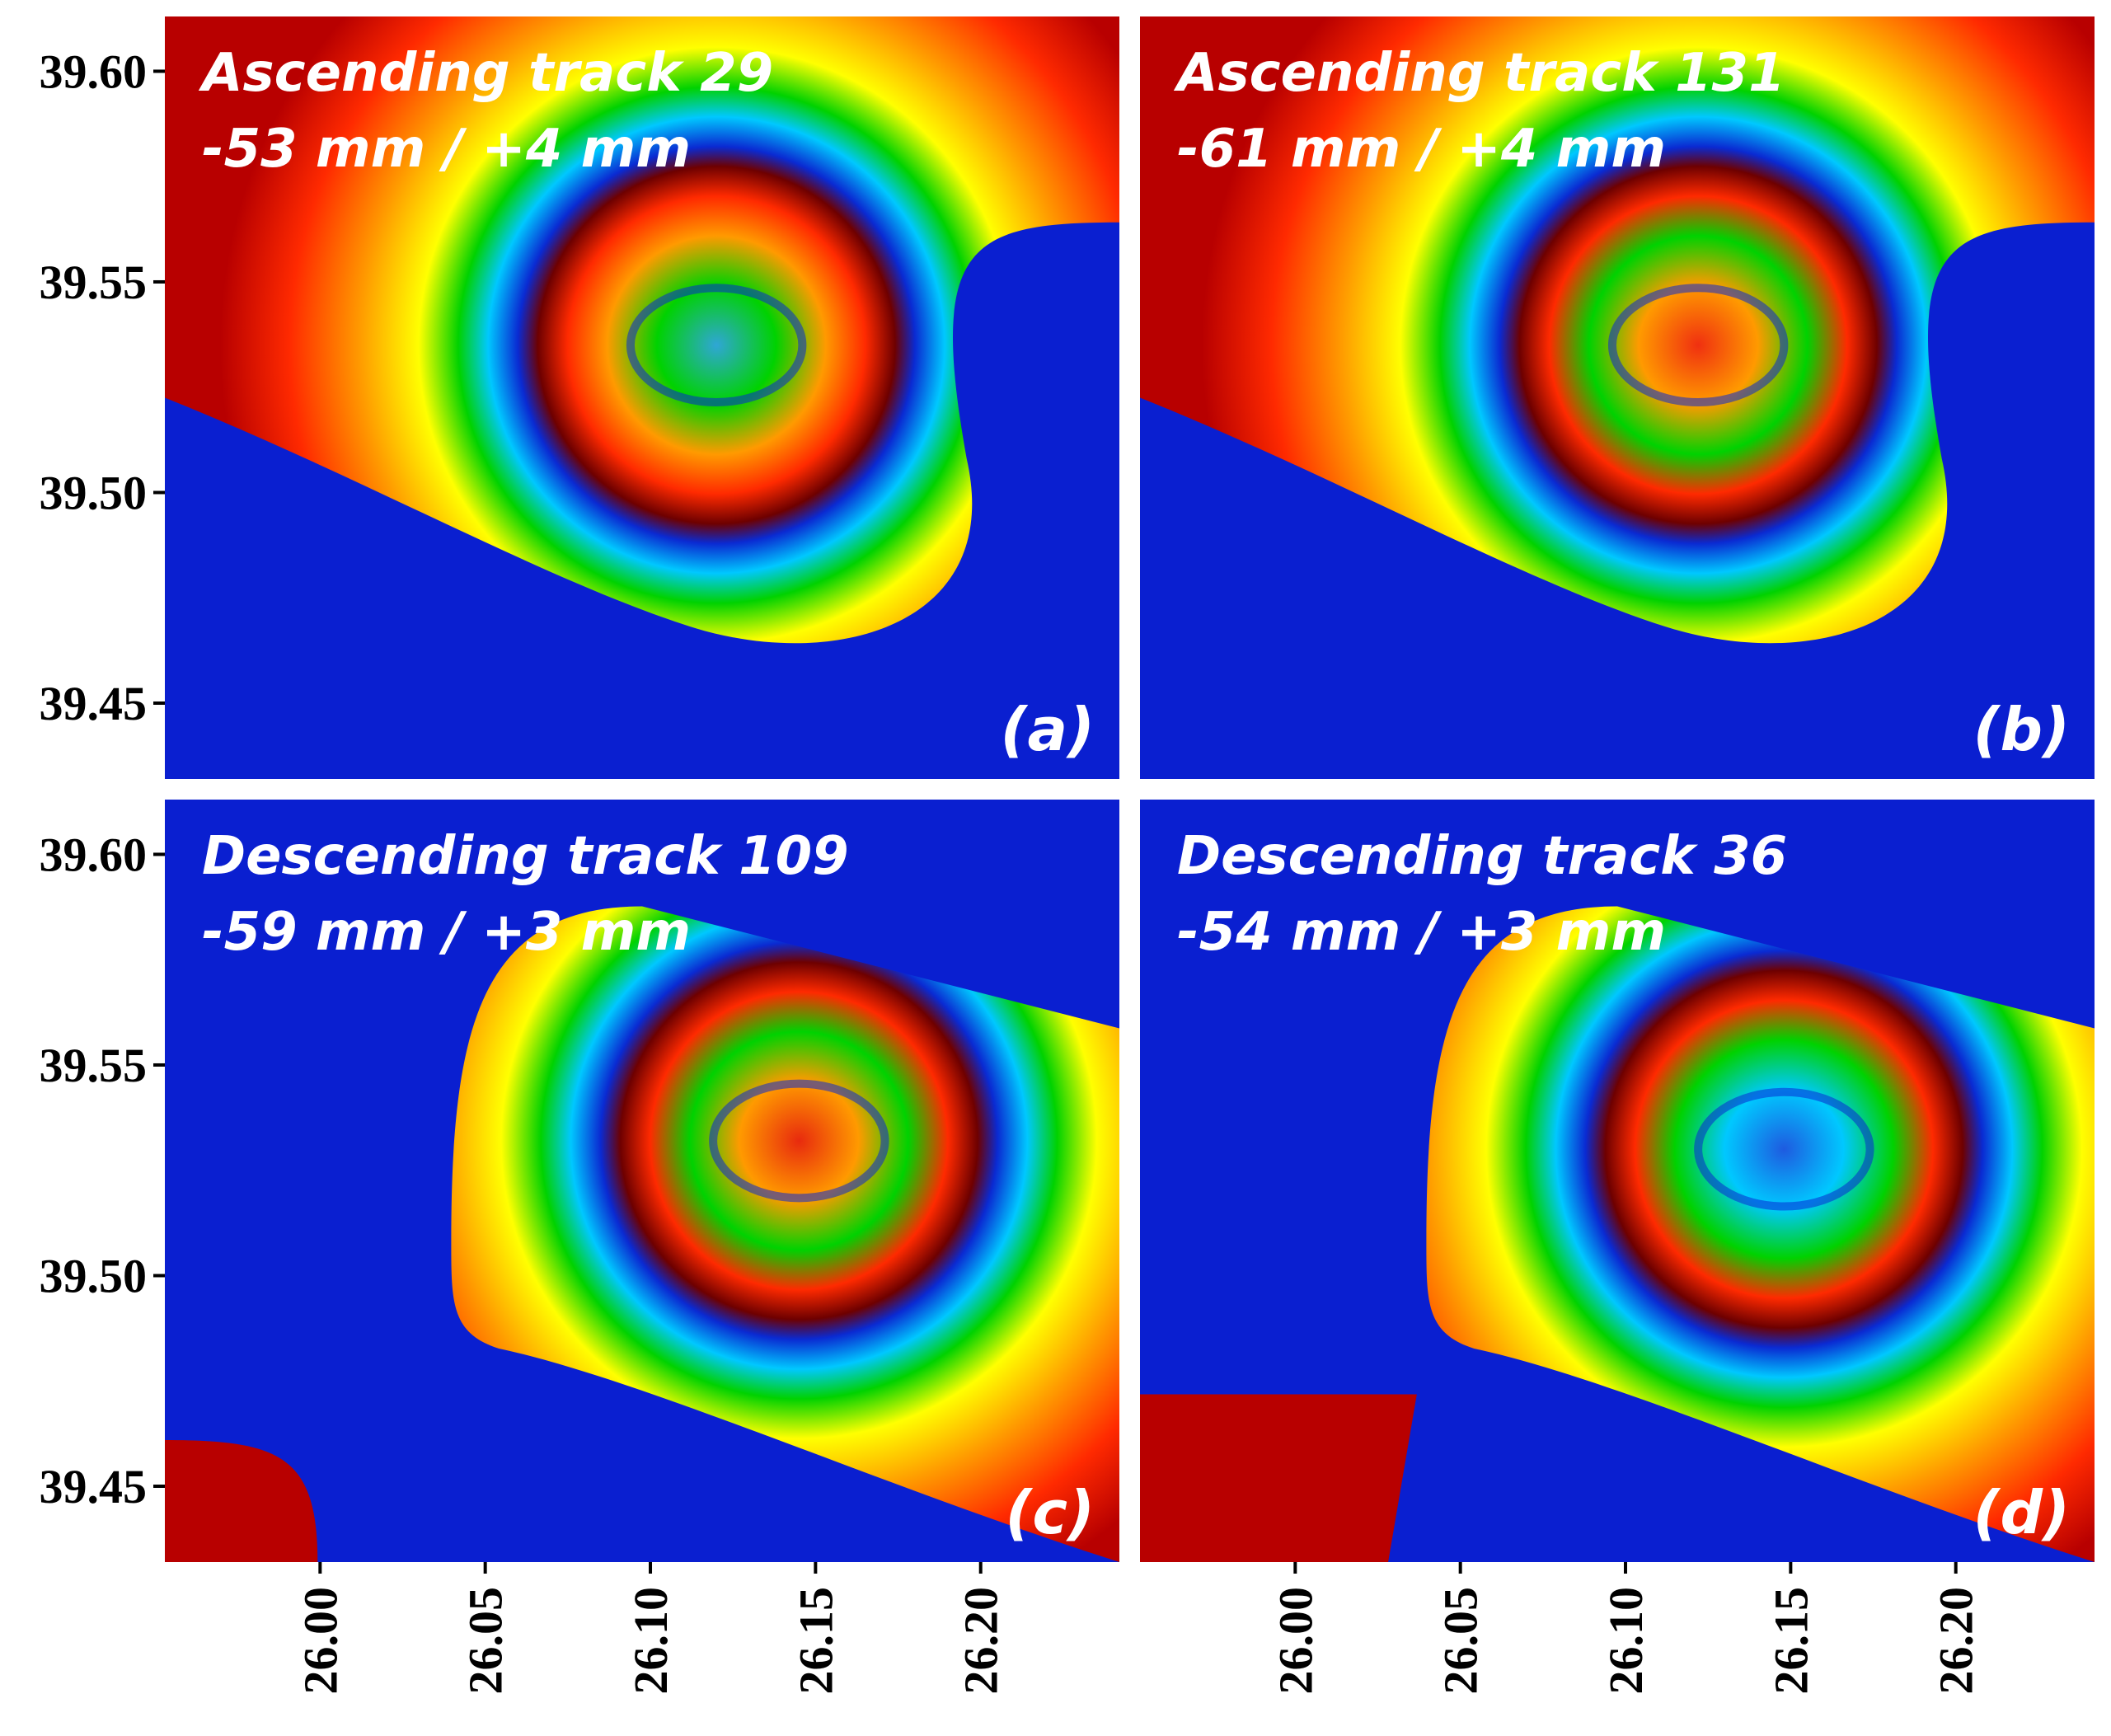  I want to click on panel-range: -59 mm / +3 mm, so click(446, 932).